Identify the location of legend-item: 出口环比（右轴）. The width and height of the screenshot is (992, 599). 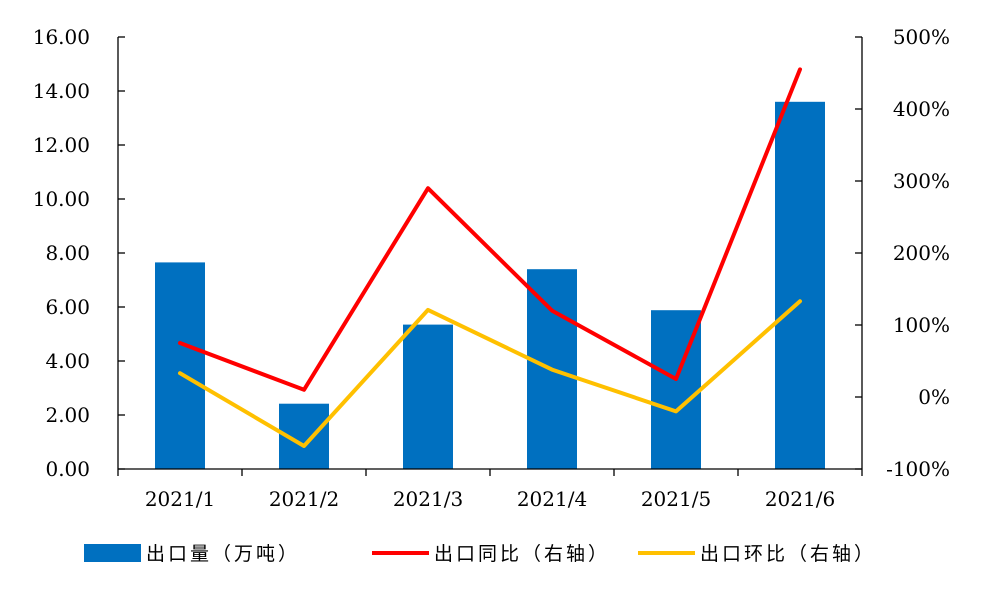
(757, 554).